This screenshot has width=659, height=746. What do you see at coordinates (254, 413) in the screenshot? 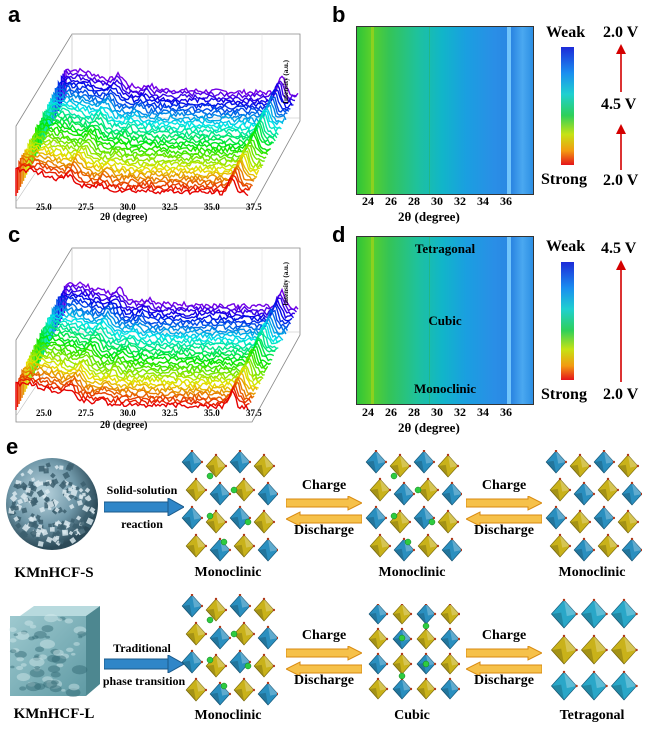
I see `x-tick-c-5: 37.5` at bounding box center [254, 413].